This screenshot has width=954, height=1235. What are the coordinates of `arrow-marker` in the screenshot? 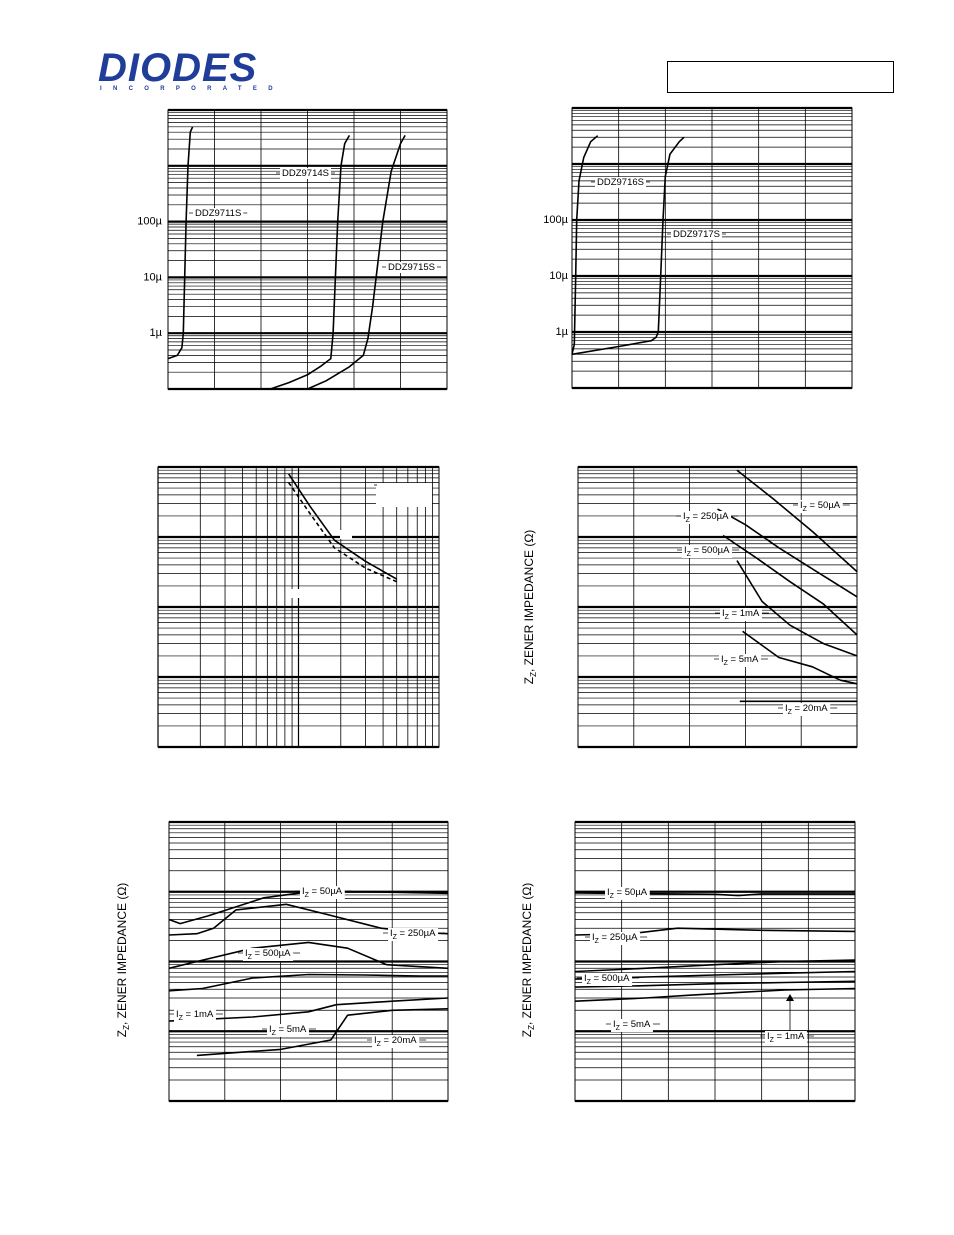 It's located at (790, 997).